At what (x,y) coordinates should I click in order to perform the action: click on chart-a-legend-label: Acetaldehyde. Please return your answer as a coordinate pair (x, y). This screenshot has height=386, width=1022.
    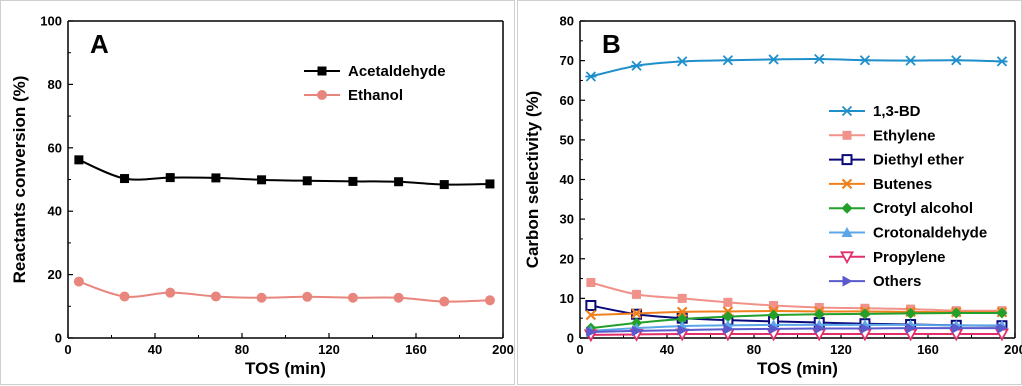
    Looking at the image, I should click on (397, 71).